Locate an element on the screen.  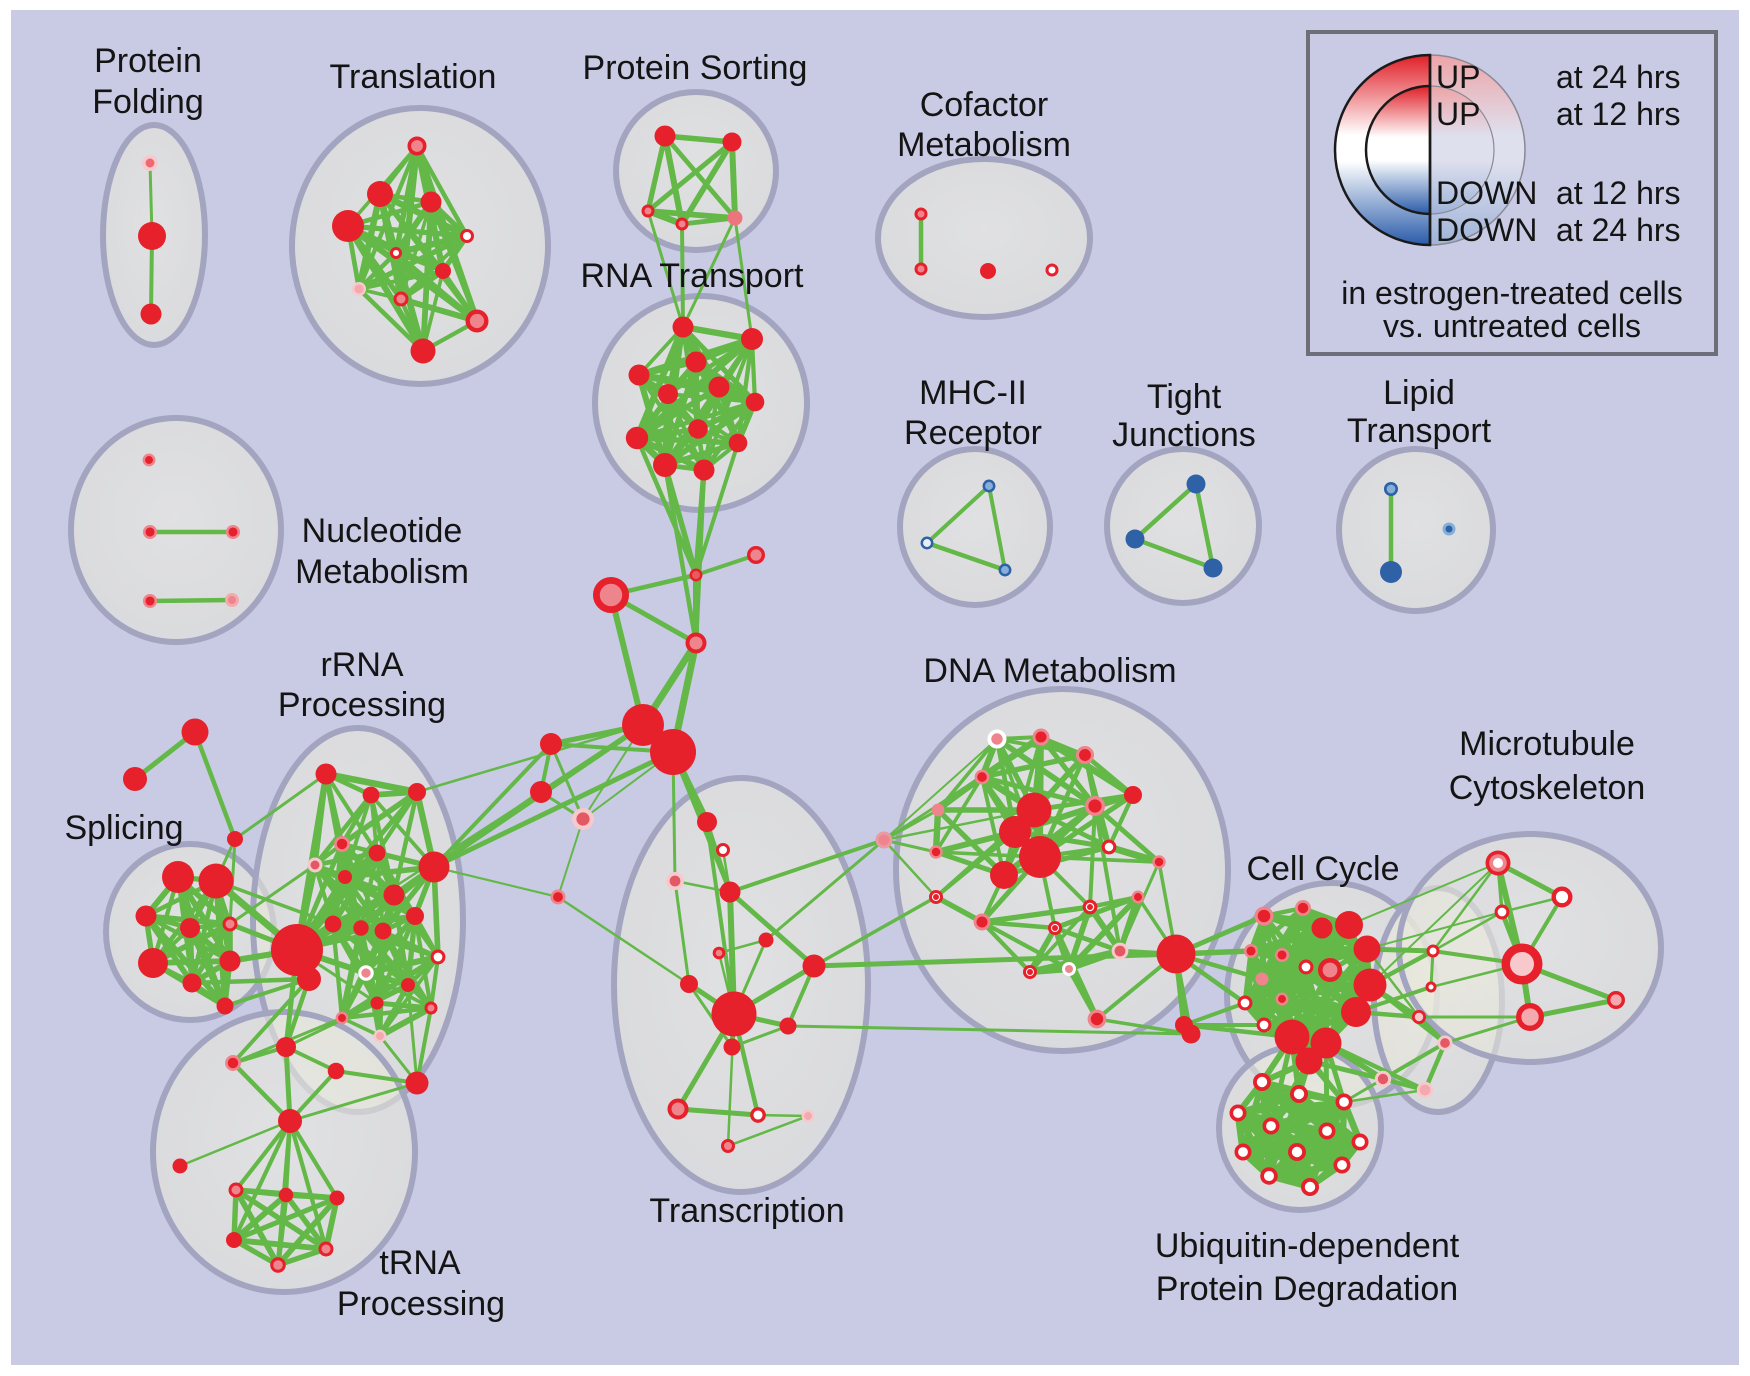
svg-text: RNA Transport is located at coordinates (693, 276).